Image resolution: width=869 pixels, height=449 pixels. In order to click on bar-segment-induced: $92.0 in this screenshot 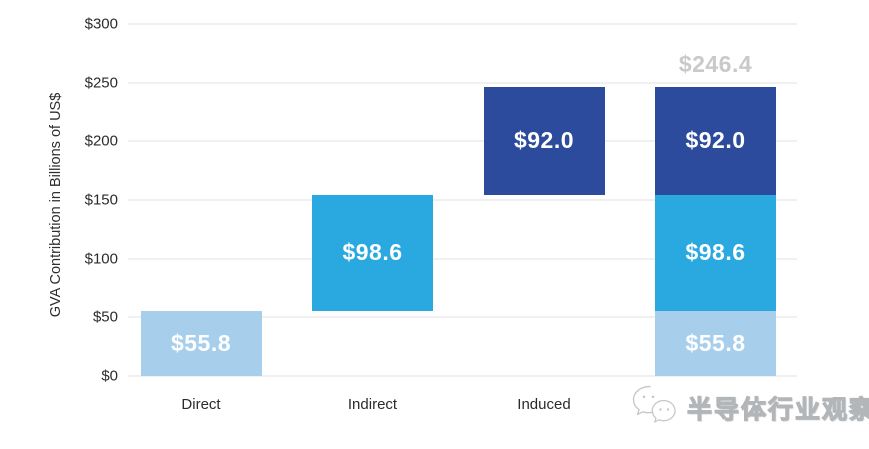, I will do `click(544, 140)`.